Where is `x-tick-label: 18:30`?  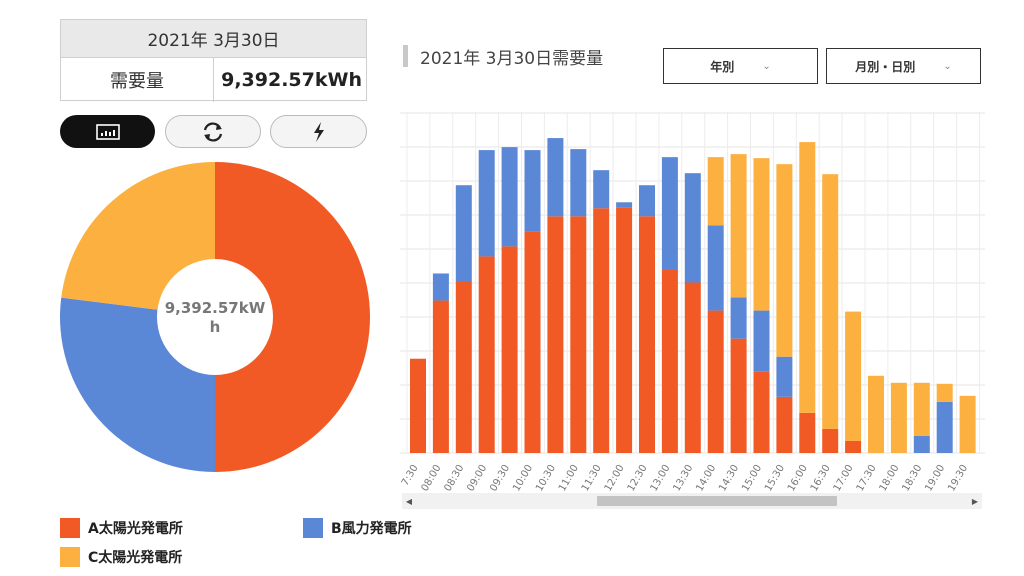 x-tick-label: 18:30 is located at coordinates (912, 477).